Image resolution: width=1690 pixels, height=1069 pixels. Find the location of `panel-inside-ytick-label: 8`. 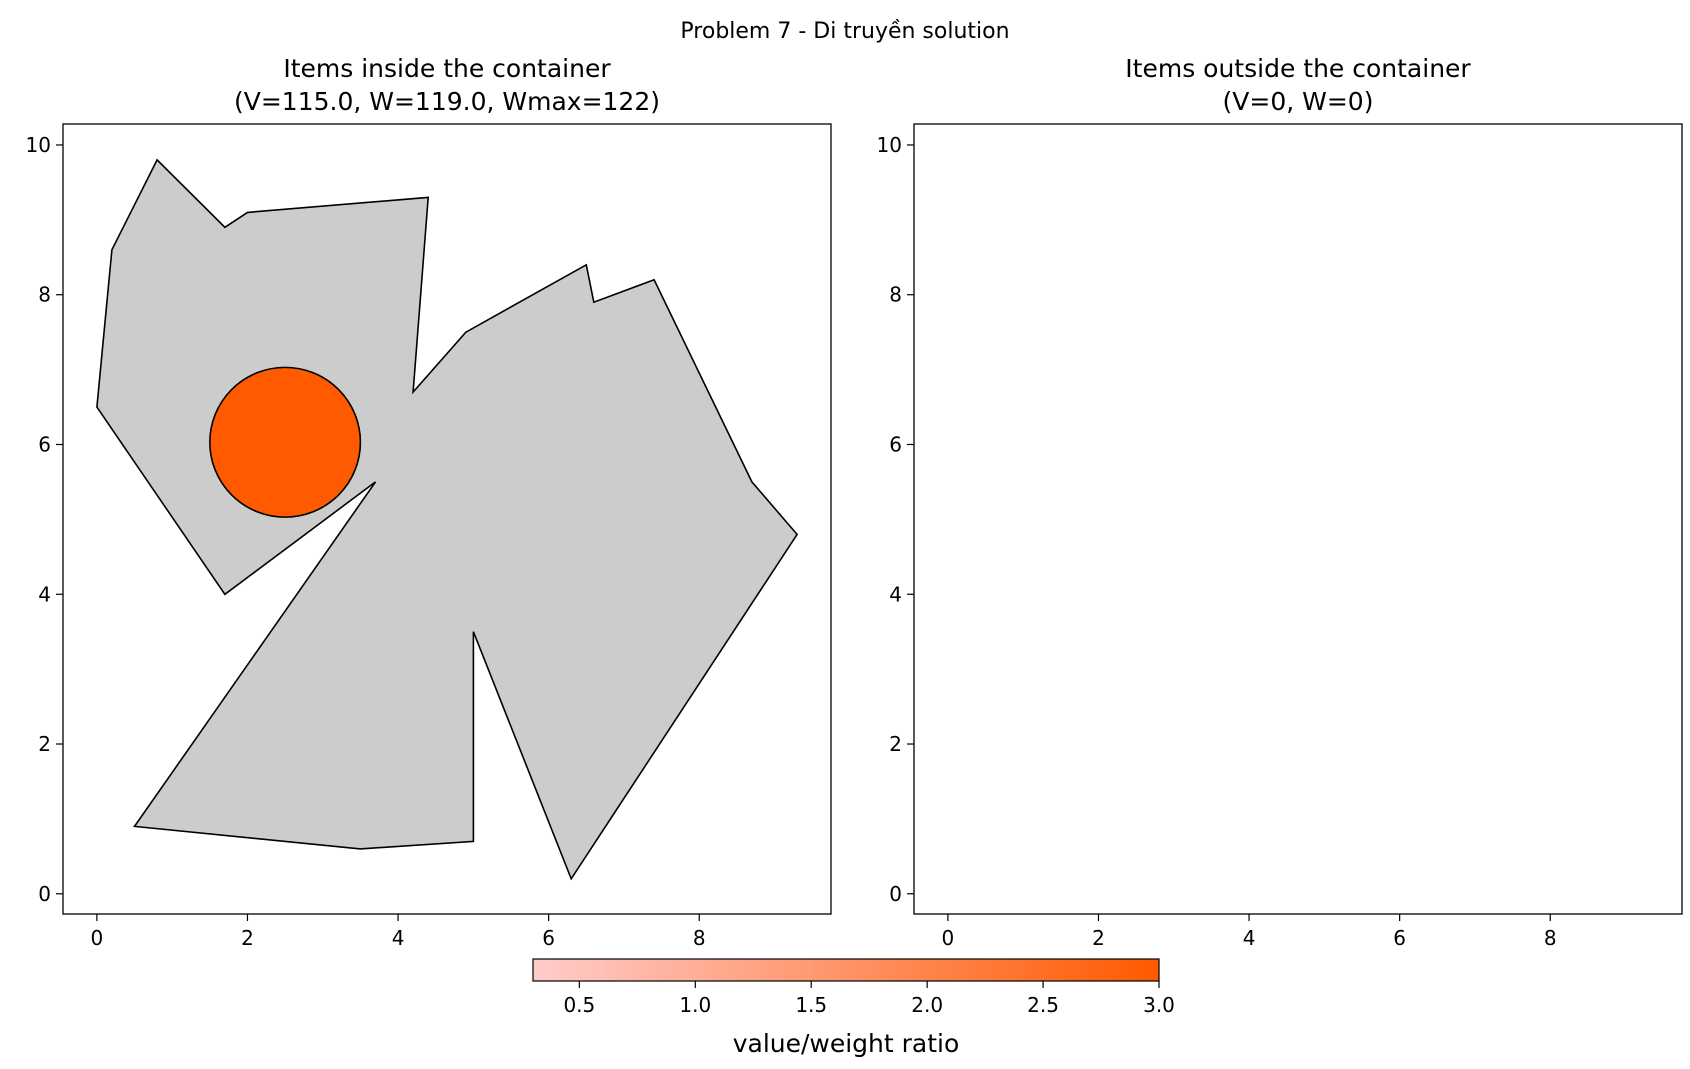

panel-inside-ytick-label: 8 is located at coordinates (44, 295).